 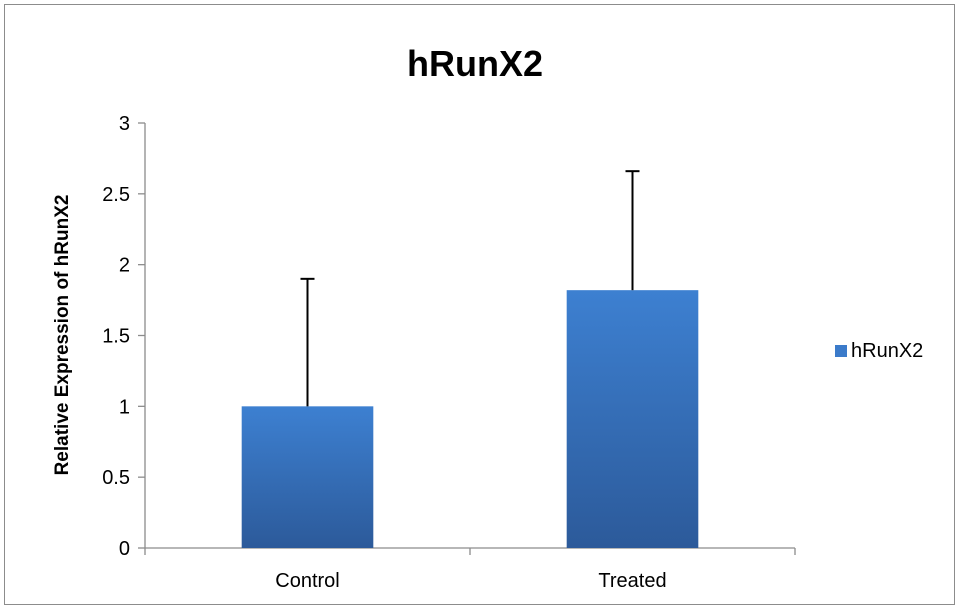 I want to click on y-tick-label: 1.5, so click(x=116, y=337).